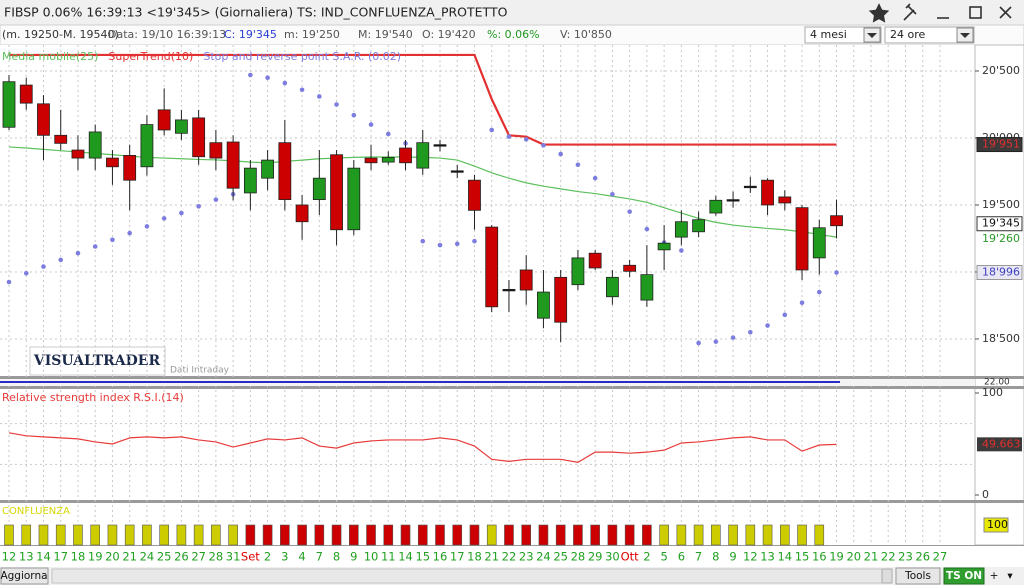  Describe the element at coordinates (887, 576) in the screenshot. I see `scroll-end` at that location.